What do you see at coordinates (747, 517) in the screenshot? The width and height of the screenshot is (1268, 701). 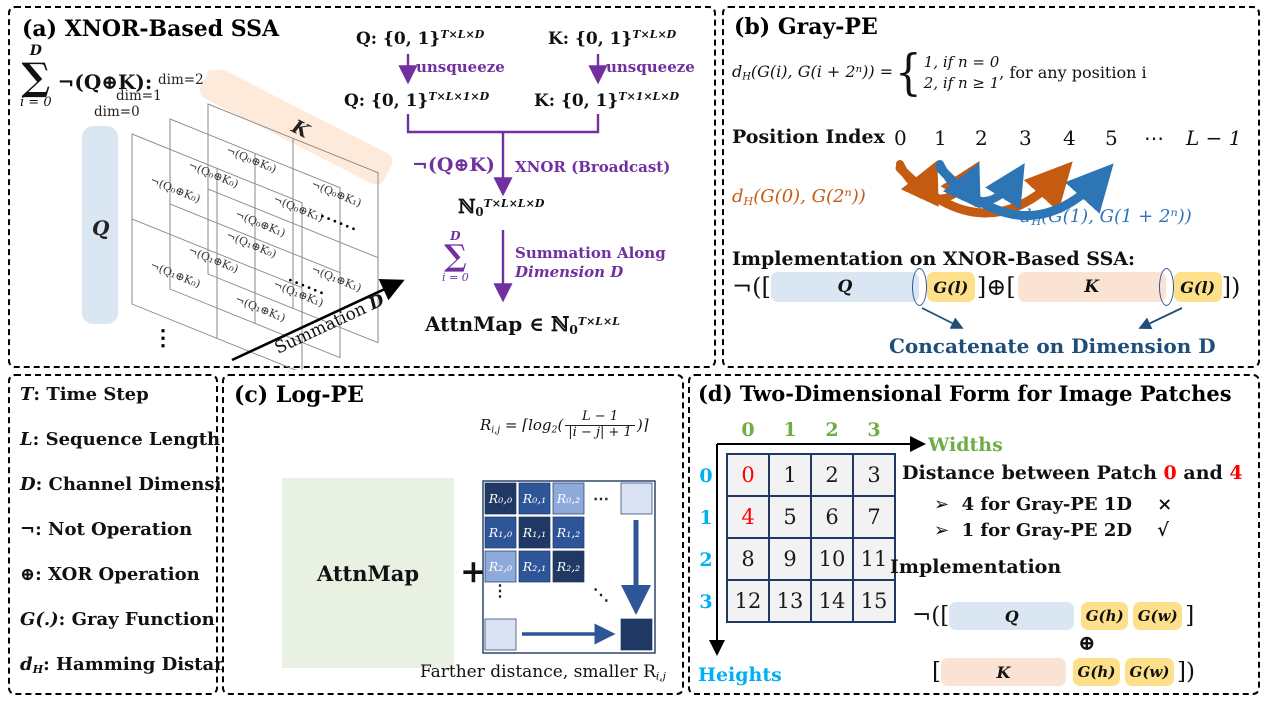 I see `patch-4: 4` at bounding box center [747, 517].